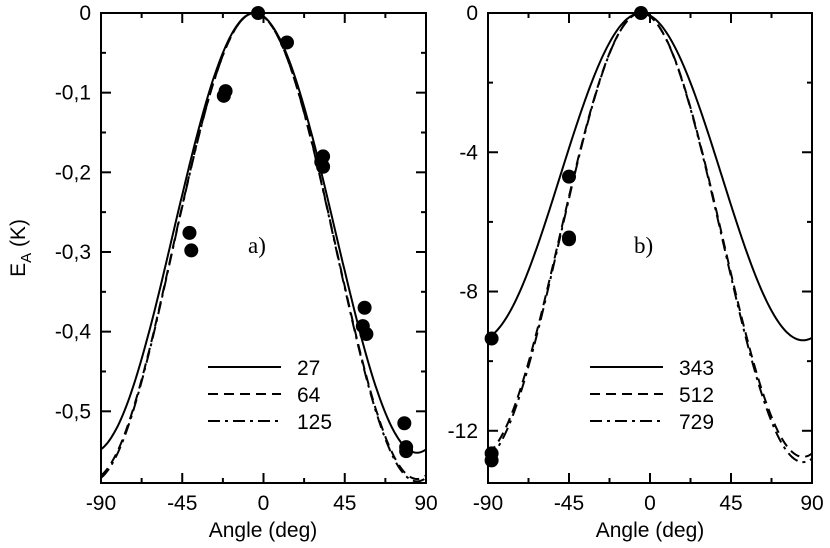 The width and height of the screenshot is (830, 548). Describe the element at coordinates (73, 172) in the screenshot. I see `y-tick-label: -0,2` at that location.